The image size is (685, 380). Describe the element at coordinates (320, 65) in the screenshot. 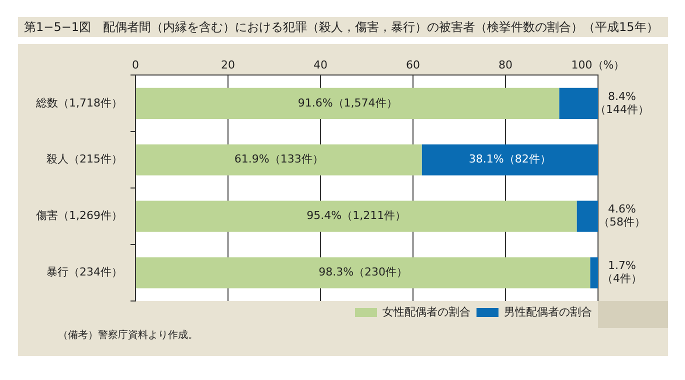

I see `x-tick-label: 40` at that location.